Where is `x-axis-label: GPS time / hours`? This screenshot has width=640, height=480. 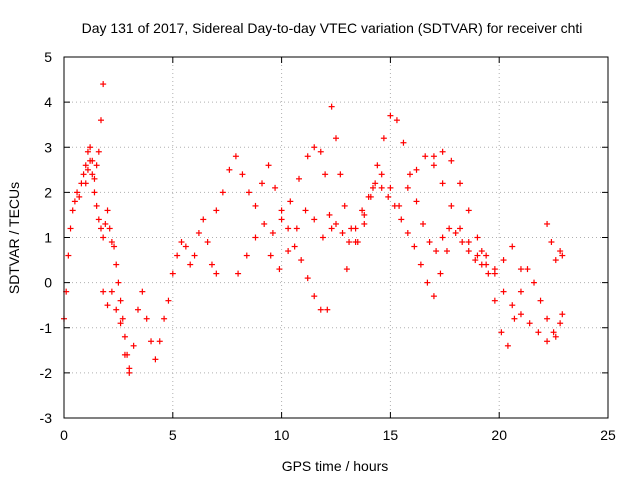
x-axis-label: GPS time / hours is located at coordinates (335, 466).